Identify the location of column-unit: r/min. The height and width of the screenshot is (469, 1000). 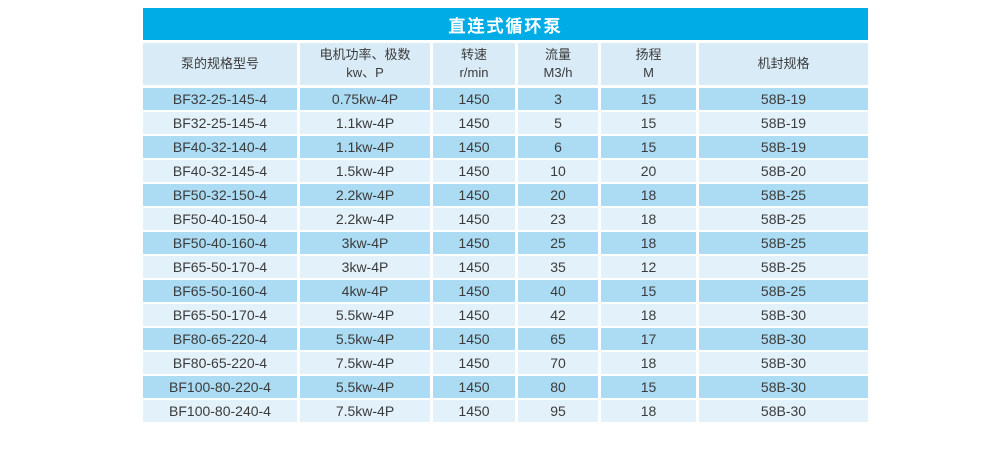
(474, 72).